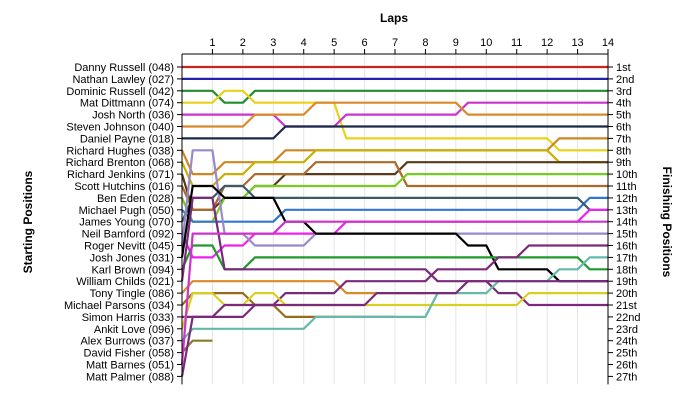 The width and height of the screenshot is (700, 405). I want to click on lap-tick-label: 10, so click(486, 43).